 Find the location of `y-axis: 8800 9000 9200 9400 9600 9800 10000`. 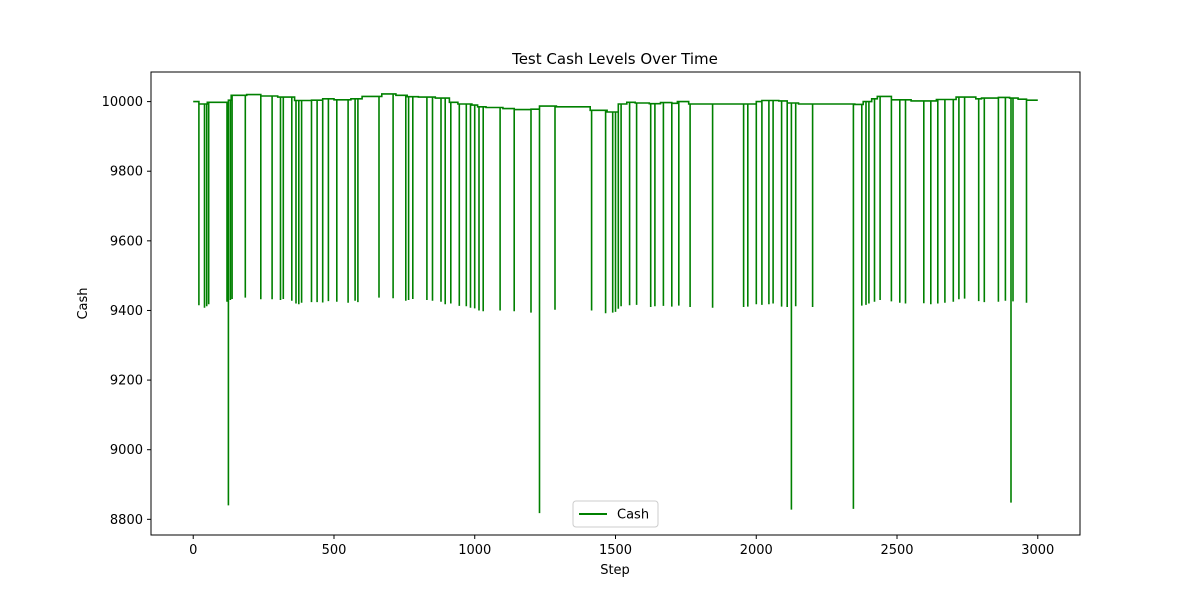

y-axis: 8800 9000 9200 9400 9600 9800 10000 is located at coordinates (126, 311).